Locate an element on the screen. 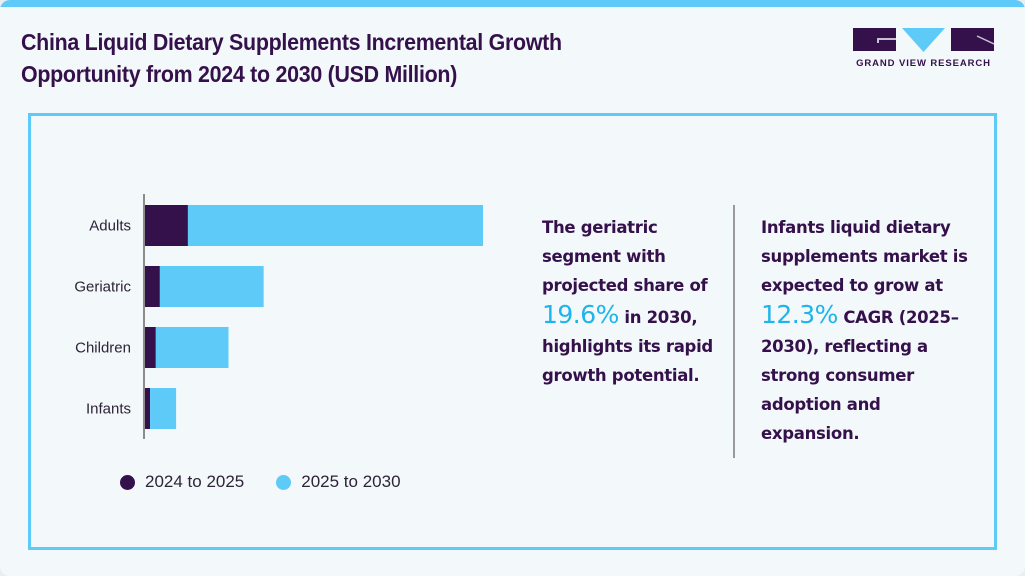  bar-adults-2024-to-2025 is located at coordinates (166, 225).